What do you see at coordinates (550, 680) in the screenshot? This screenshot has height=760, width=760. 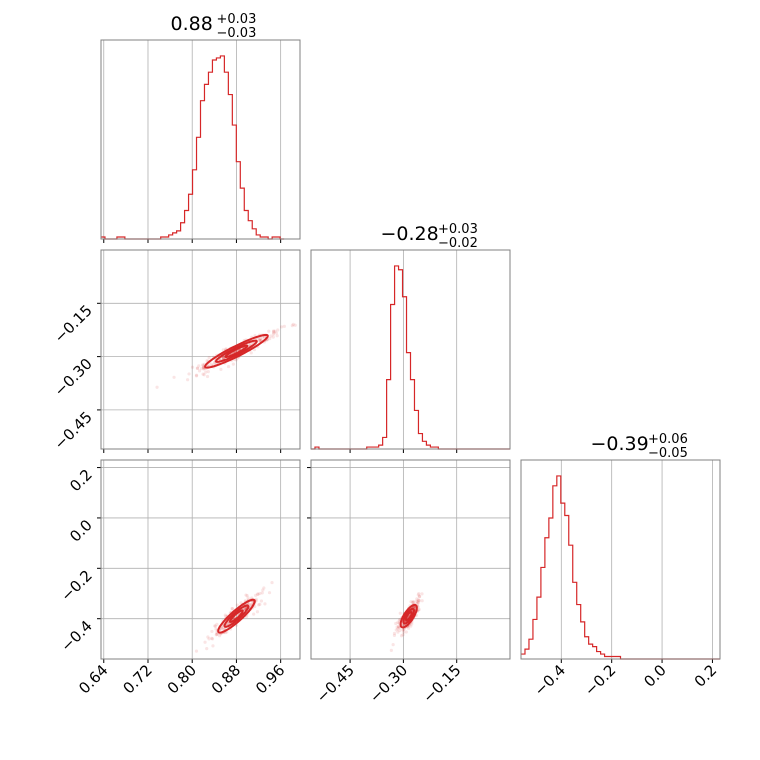 I see `x-tick-label: −0.4` at bounding box center [550, 680].